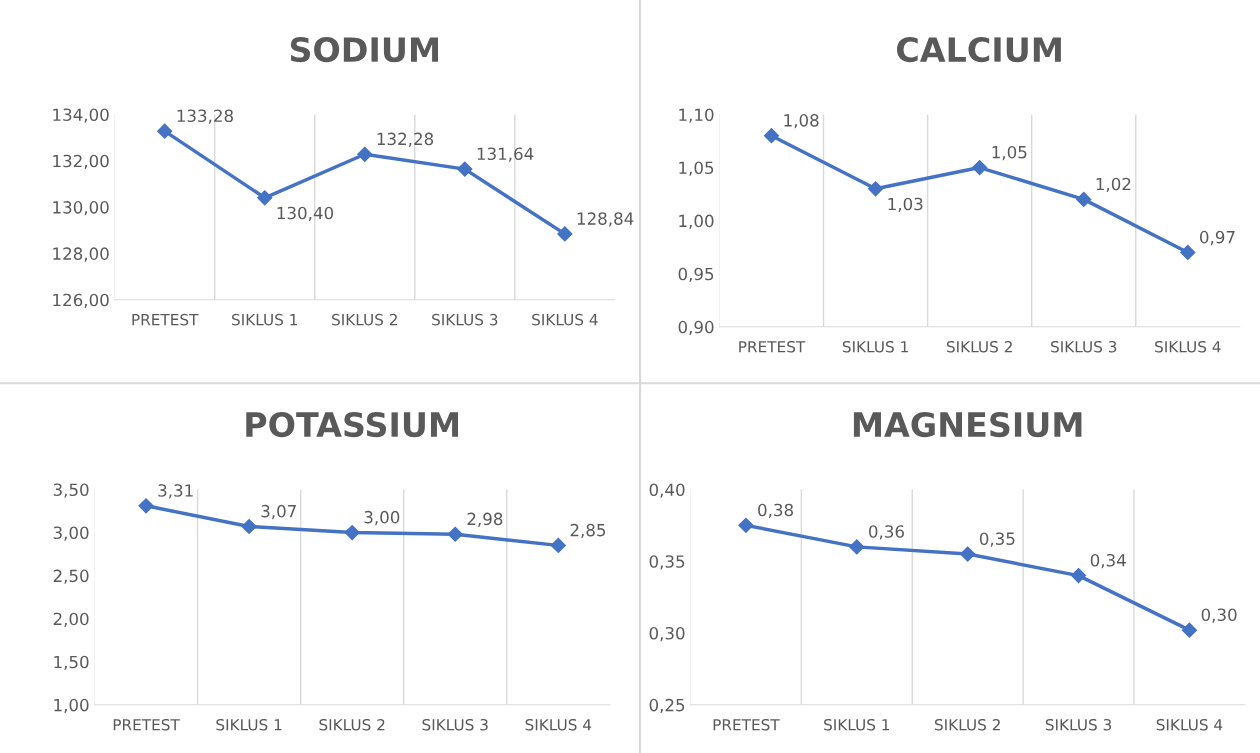 The height and width of the screenshot is (753, 1260). What do you see at coordinates (667, 490) in the screenshot?
I see `y-tick-label: 0,40` at bounding box center [667, 490].